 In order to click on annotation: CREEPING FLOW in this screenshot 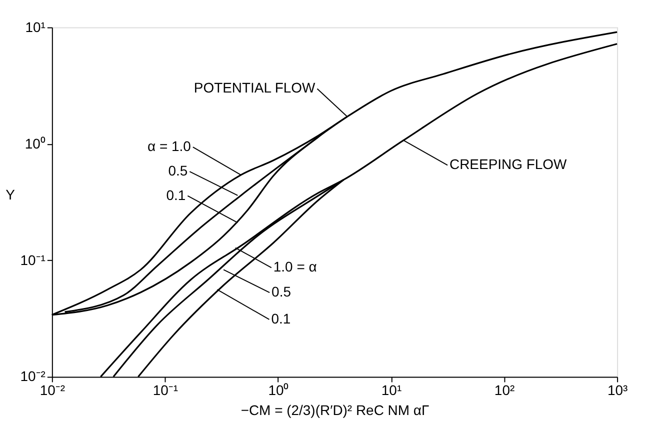, I will do `click(509, 164)`.